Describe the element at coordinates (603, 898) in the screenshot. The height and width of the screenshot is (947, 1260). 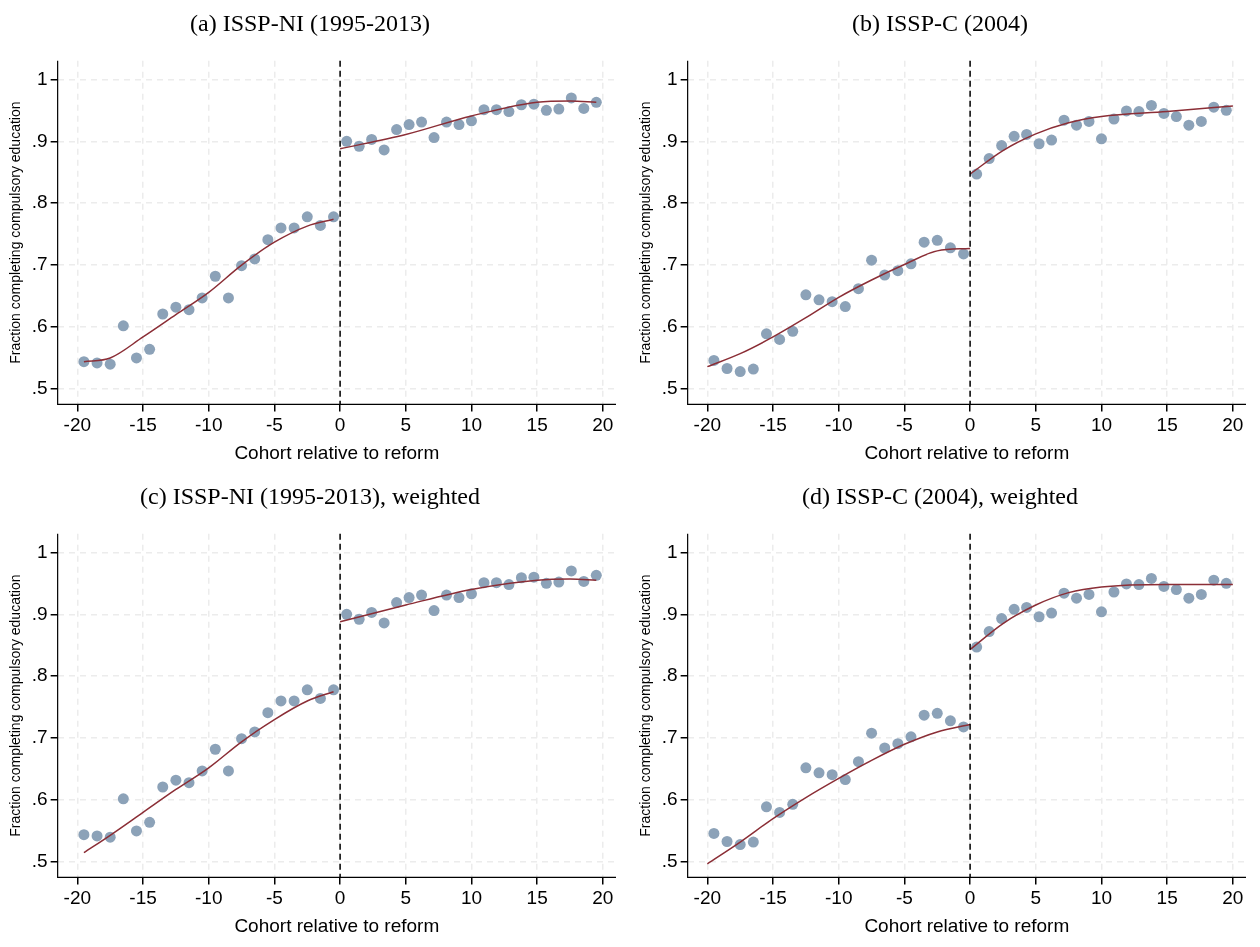
I see `x-tick-label: 20` at that location.